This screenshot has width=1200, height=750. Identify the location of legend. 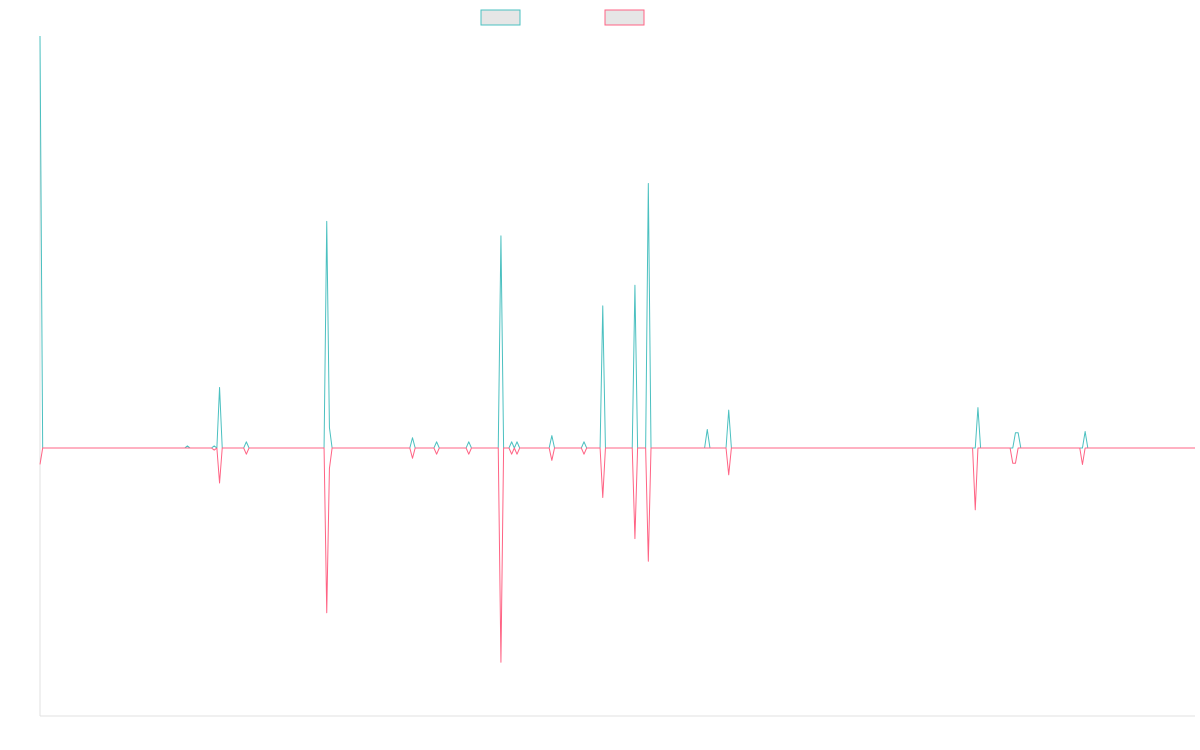
(562, 17).